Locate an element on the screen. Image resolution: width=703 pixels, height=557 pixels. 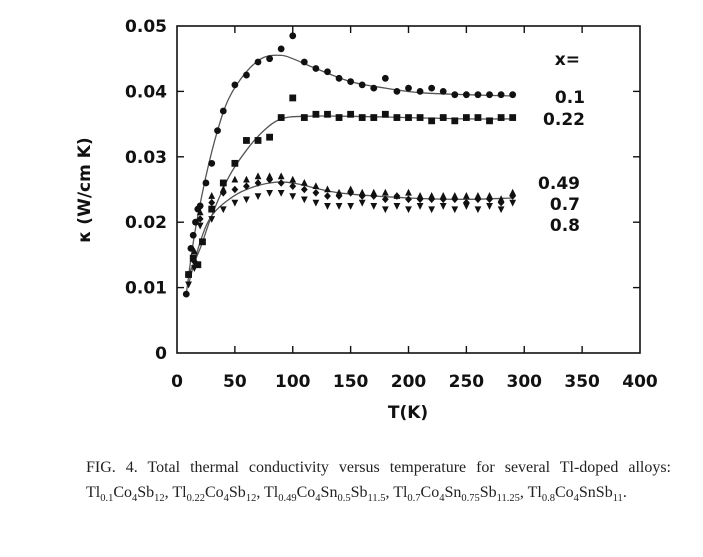
caption-formula: Tl0.49Co4Sn0.5Sb11.5 is located at coordinates (325, 494).